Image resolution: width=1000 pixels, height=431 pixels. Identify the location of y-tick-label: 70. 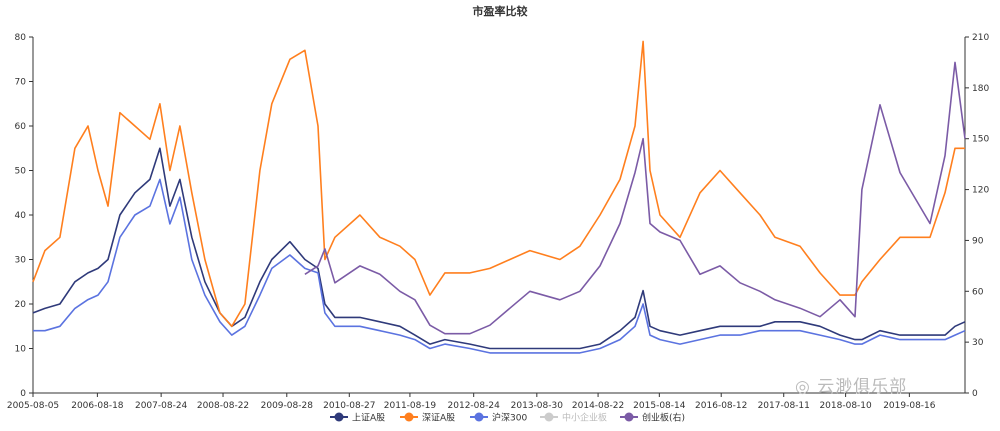
(21, 83).